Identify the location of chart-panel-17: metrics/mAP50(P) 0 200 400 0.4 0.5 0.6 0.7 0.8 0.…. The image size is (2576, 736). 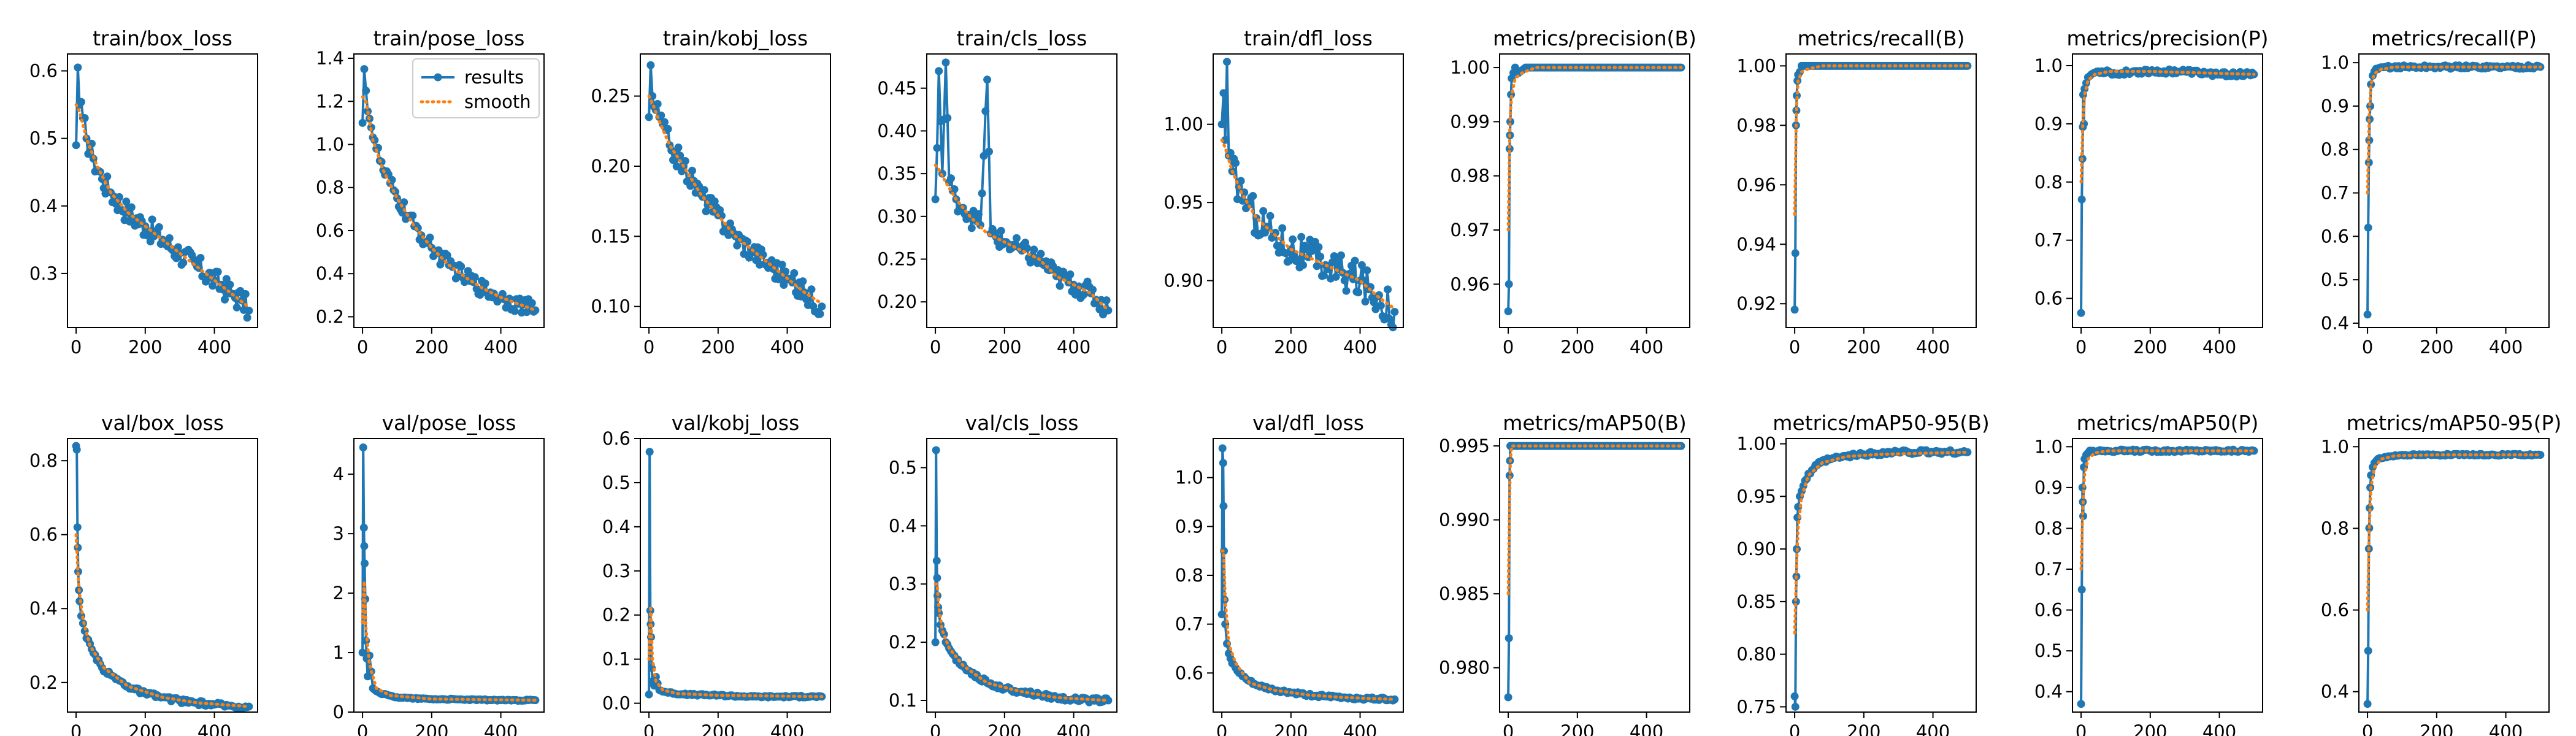
(2148, 573).